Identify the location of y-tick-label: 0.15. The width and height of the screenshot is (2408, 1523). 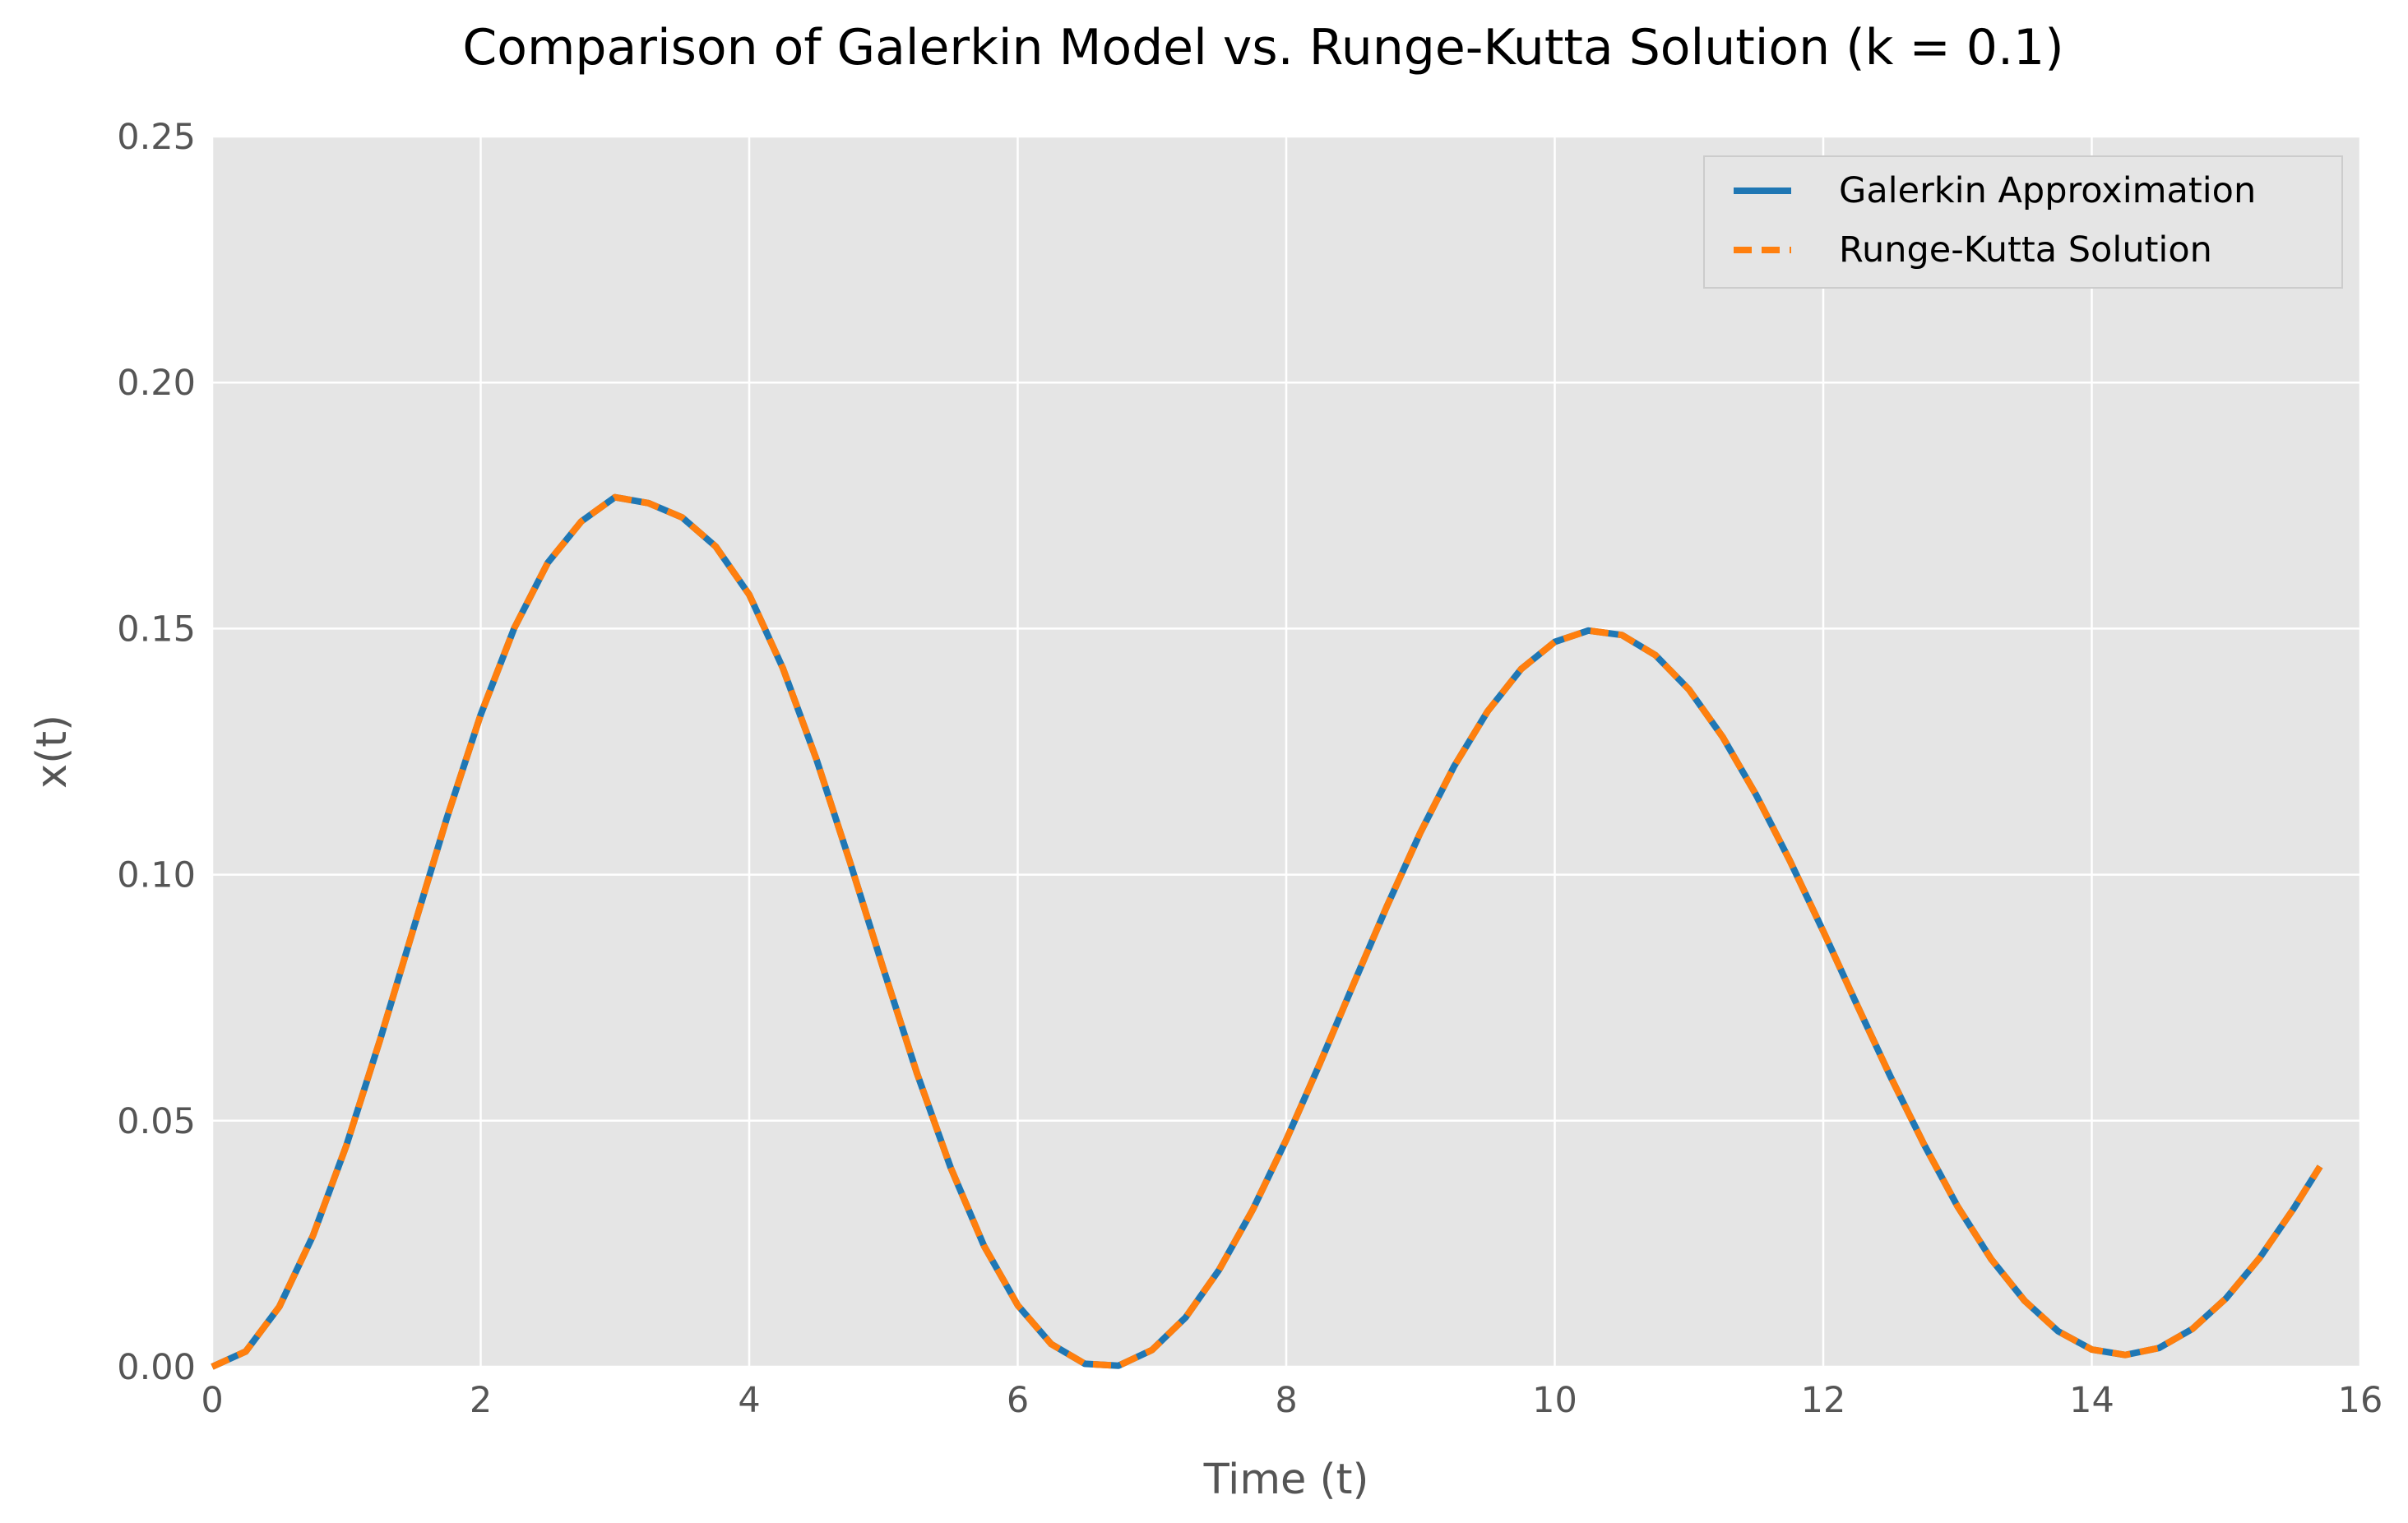
(156, 629).